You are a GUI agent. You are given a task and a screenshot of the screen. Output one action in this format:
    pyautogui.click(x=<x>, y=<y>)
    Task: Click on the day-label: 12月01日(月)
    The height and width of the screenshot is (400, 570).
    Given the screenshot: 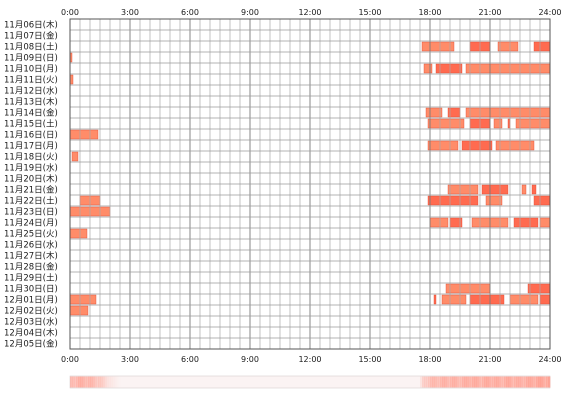 What is the action you would take?
    pyautogui.click(x=31, y=301)
    